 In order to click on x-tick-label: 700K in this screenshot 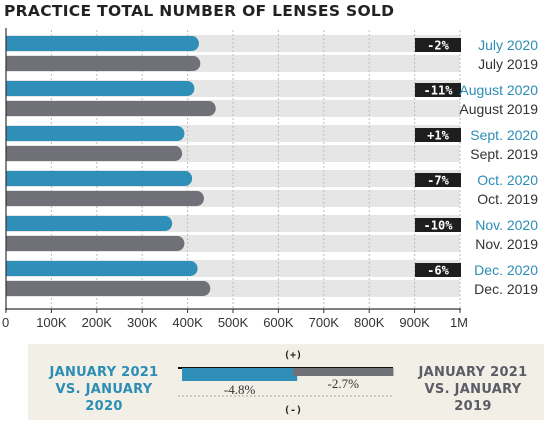, I will do `click(324, 322)`.